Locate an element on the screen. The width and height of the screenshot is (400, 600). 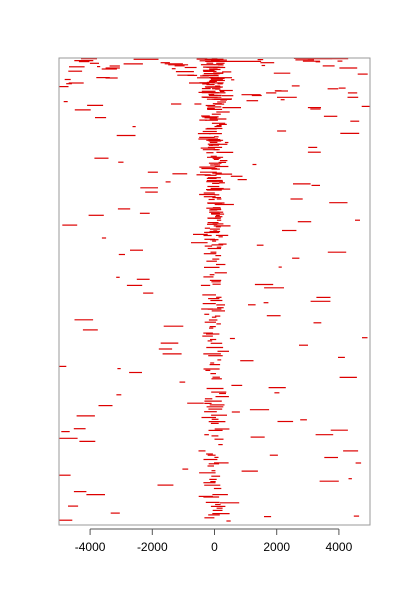
x-axis: -4000 -2000 0 2000 4000 is located at coordinates (214, 541).